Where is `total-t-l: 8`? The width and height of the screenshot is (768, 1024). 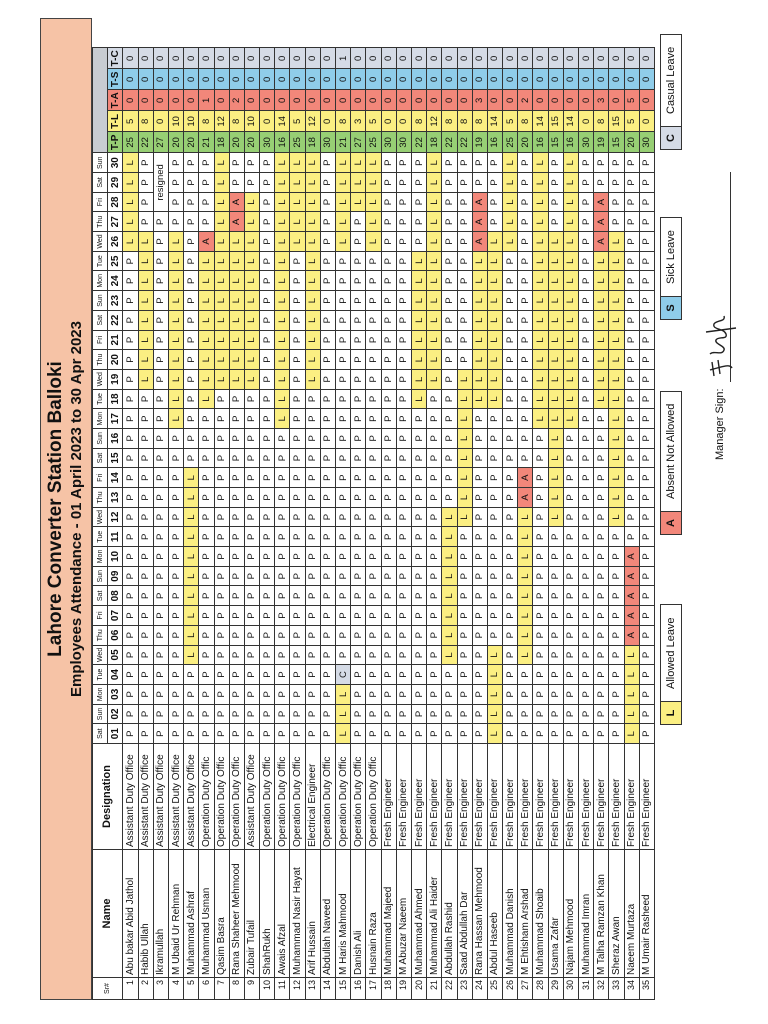
total-t-l: 8 is located at coordinates (146, 121).